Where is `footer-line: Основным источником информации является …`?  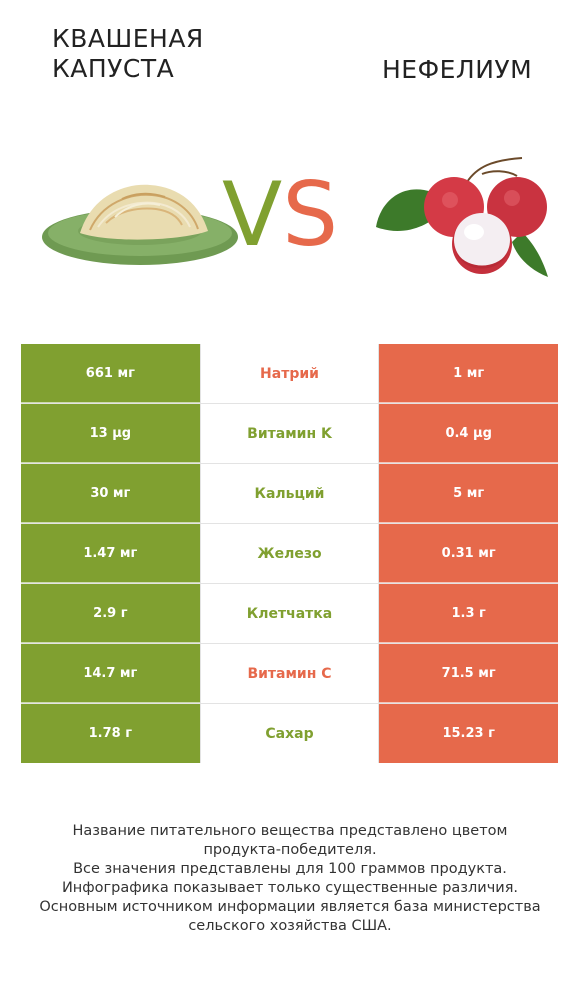 footer-line: Основным источником информации является … is located at coordinates (290, 907).